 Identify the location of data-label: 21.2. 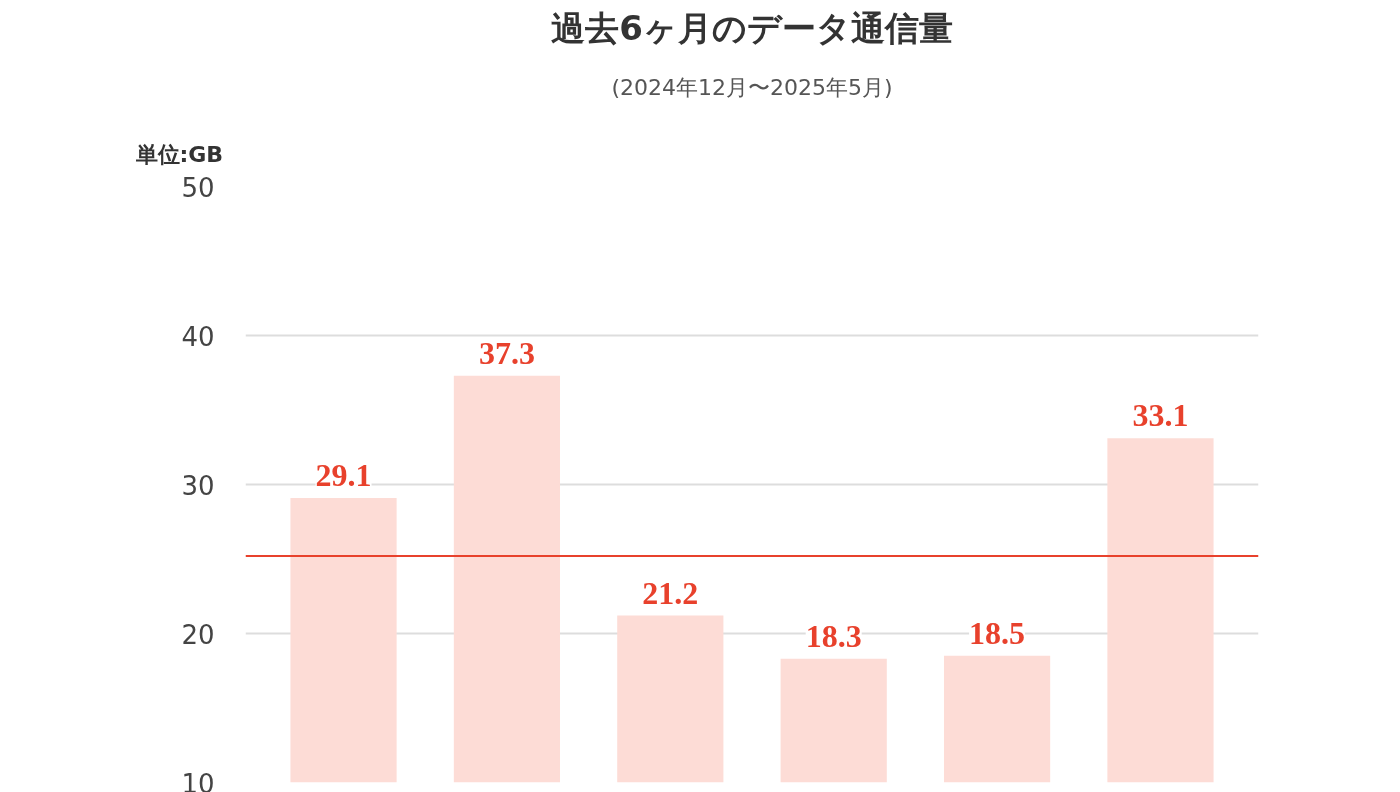
(670, 592).